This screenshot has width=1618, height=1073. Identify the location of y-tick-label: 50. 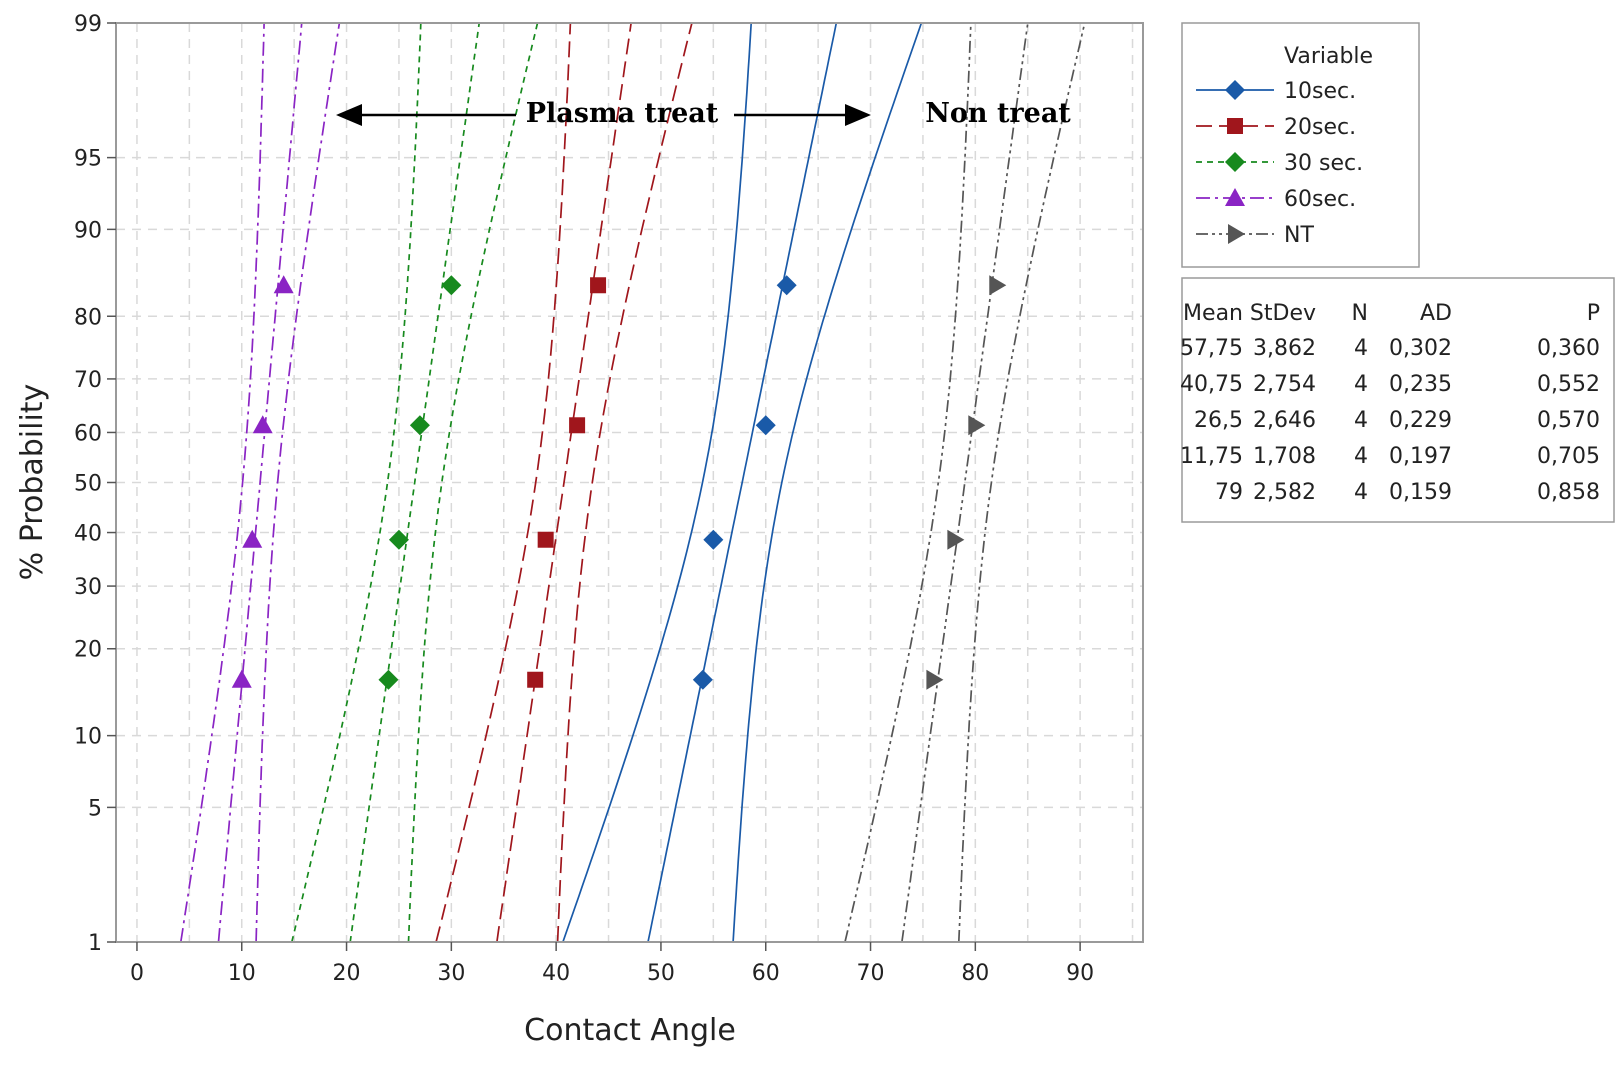
(88, 484).